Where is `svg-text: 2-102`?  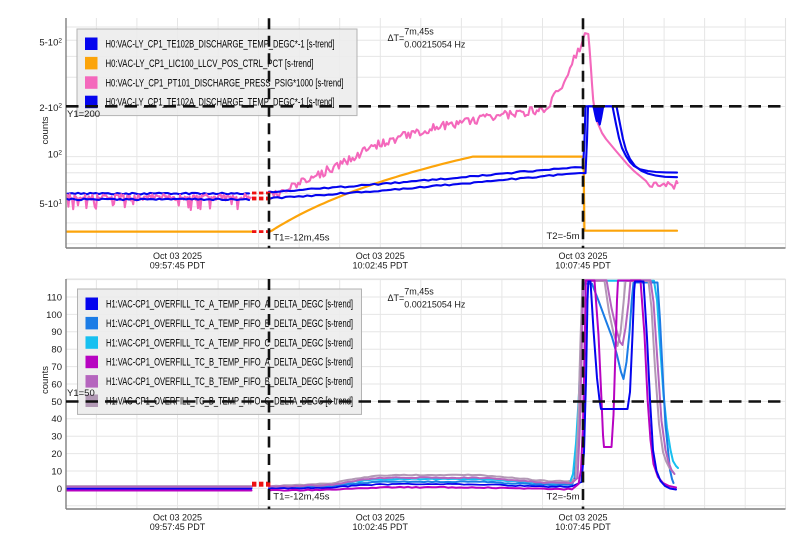
svg-text: 2-102 is located at coordinates (50, 108).